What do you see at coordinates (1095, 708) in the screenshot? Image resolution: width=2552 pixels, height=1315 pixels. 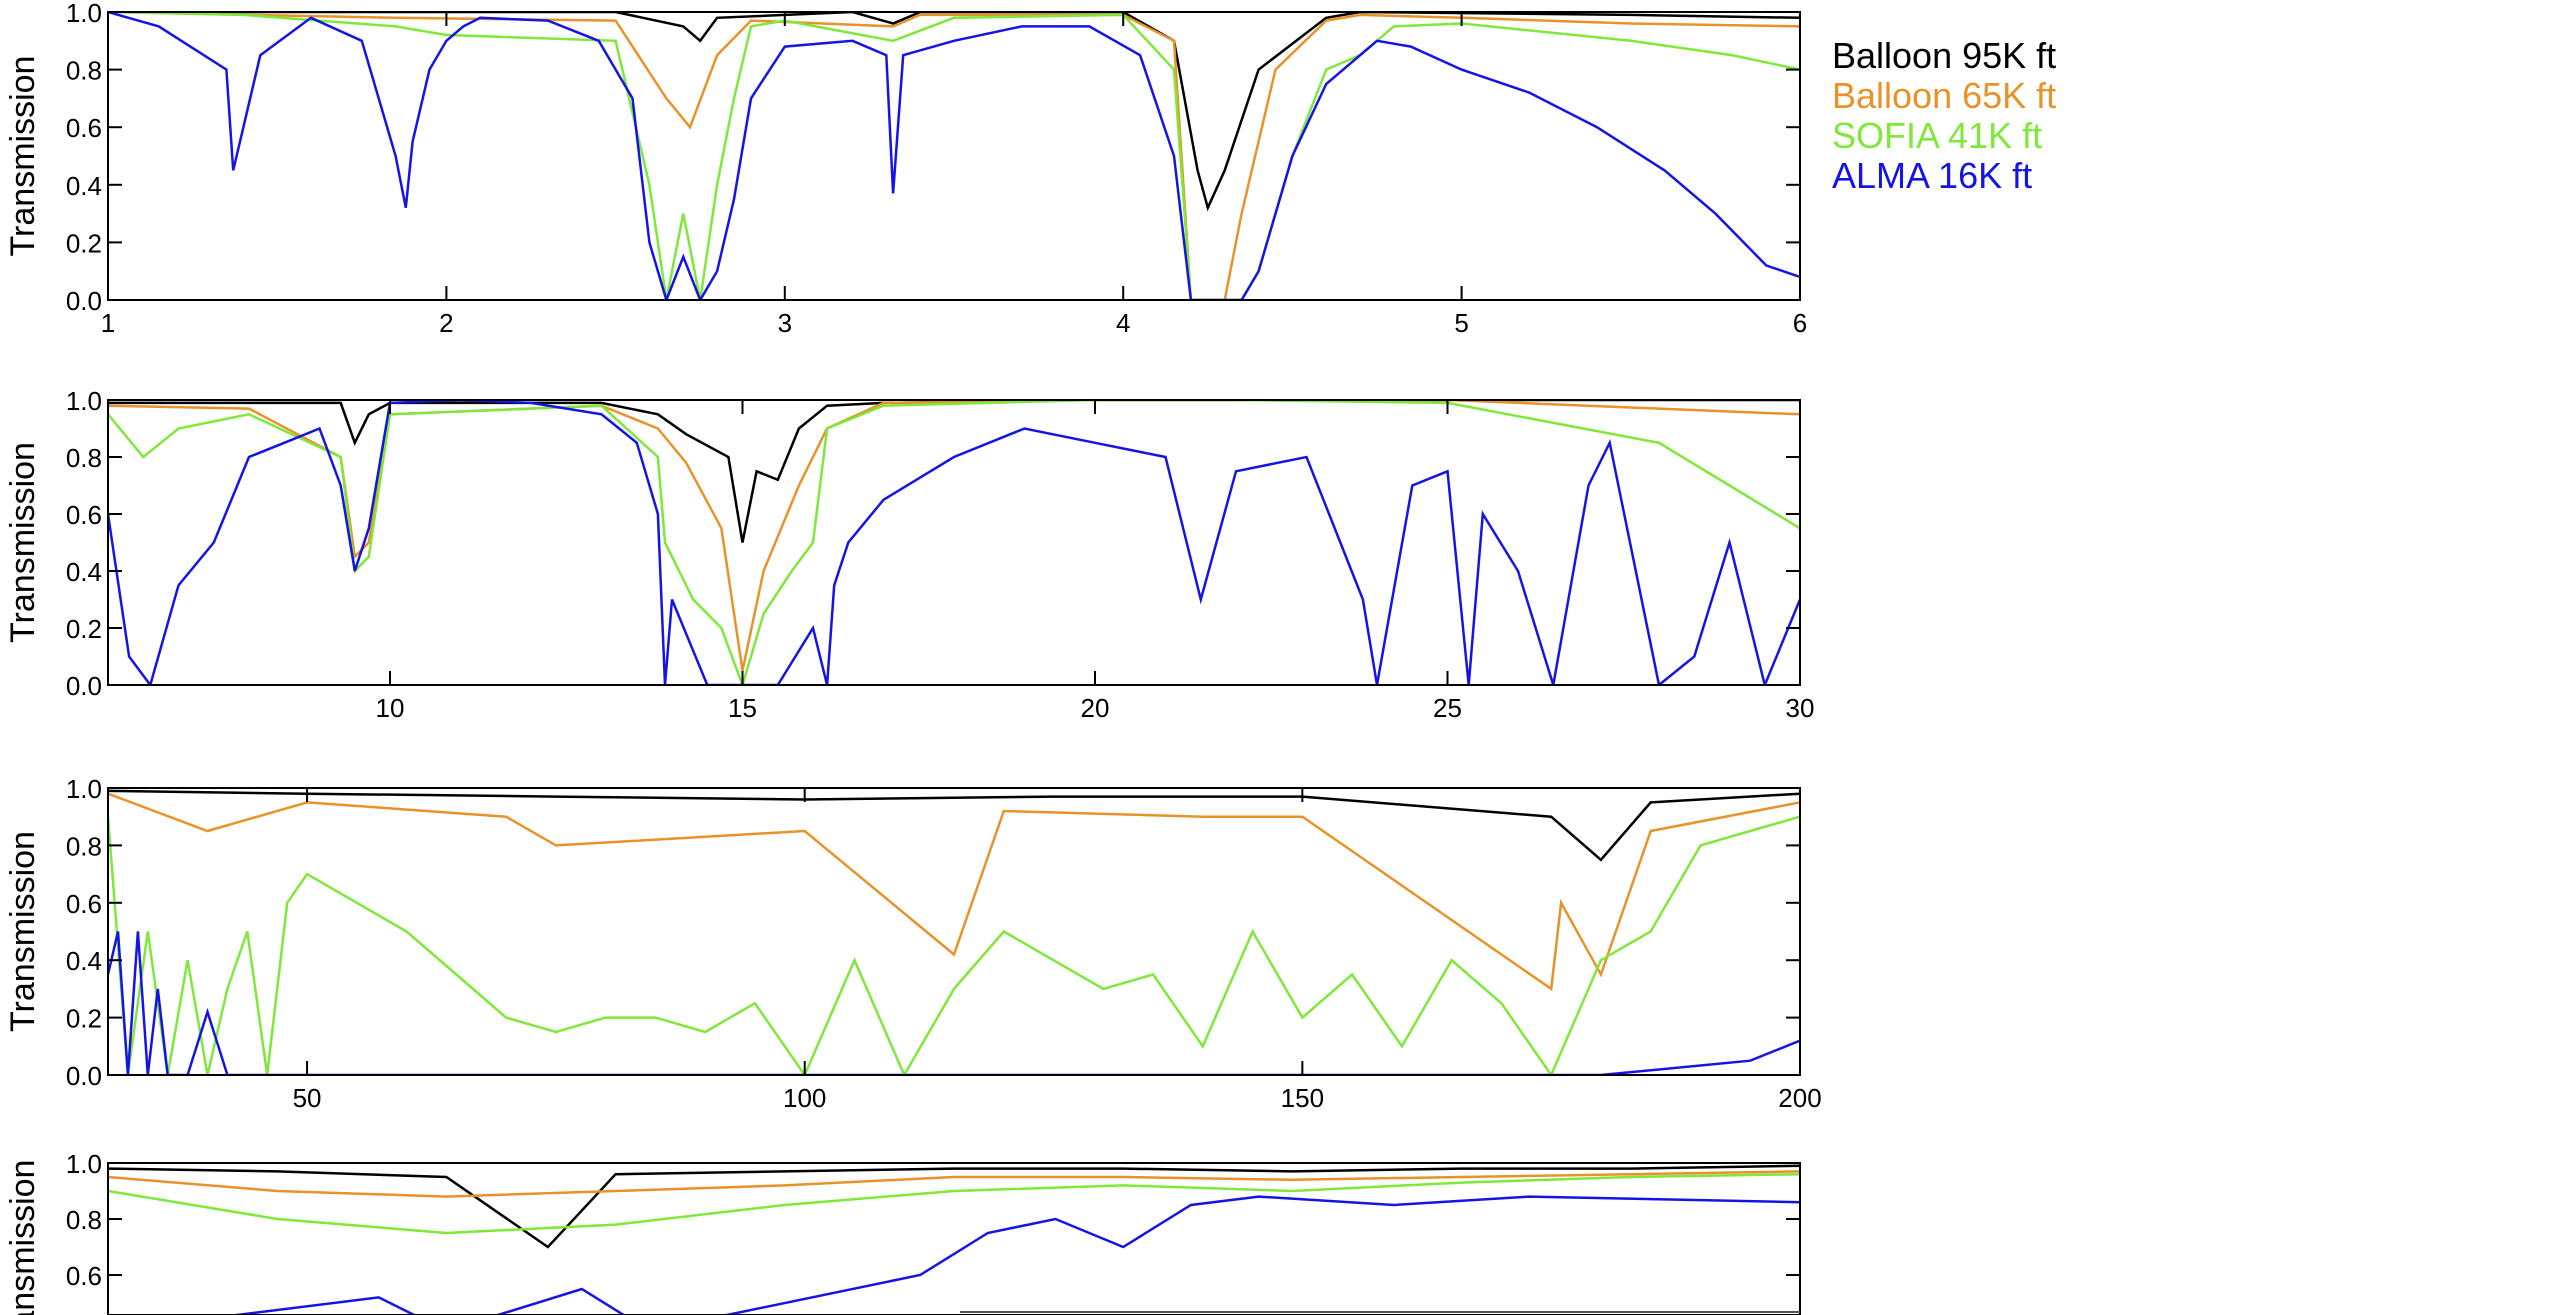 I see `x-tick-label: 20` at bounding box center [1095, 708].